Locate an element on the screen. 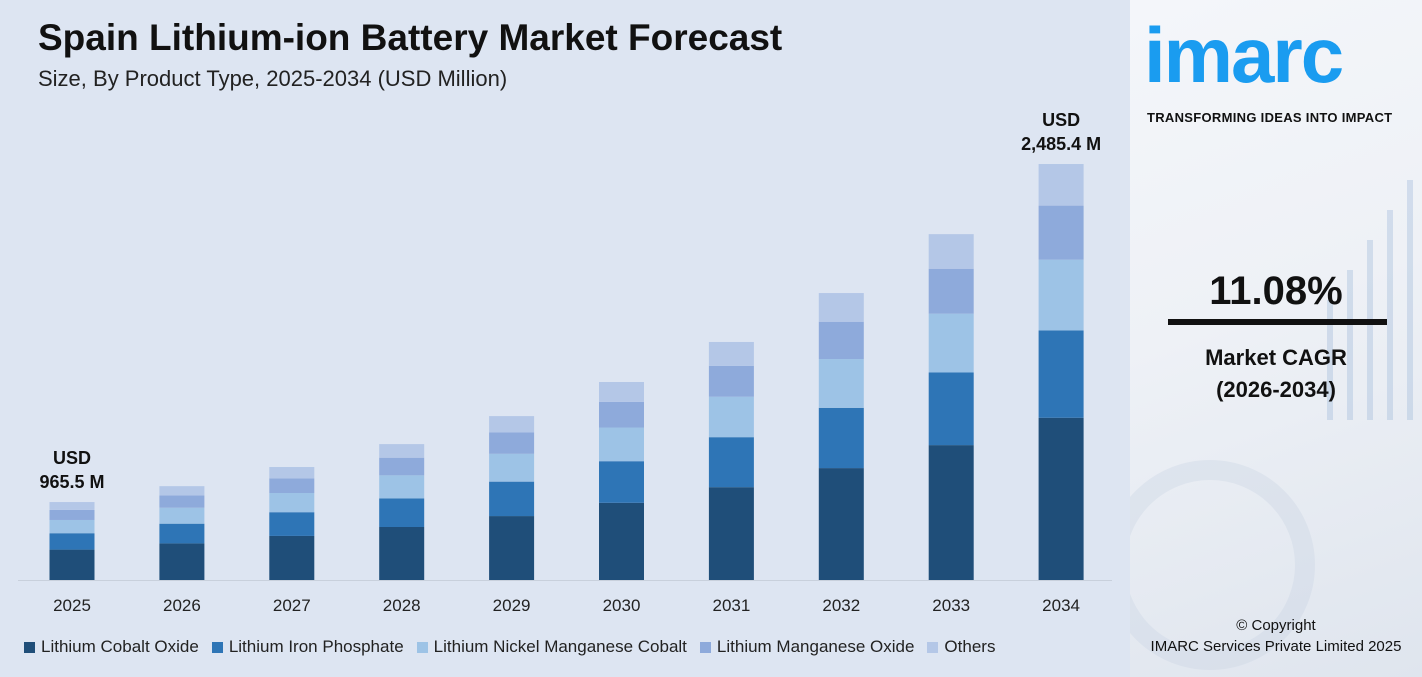 This screenshot has height=677, width=1422. x-tick-label: 2028 is located at coordinates (402, 605).